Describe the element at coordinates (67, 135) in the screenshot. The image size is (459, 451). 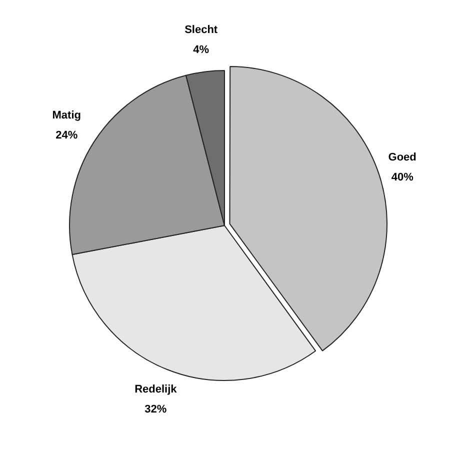
I see `data-label: 24%` at that location.